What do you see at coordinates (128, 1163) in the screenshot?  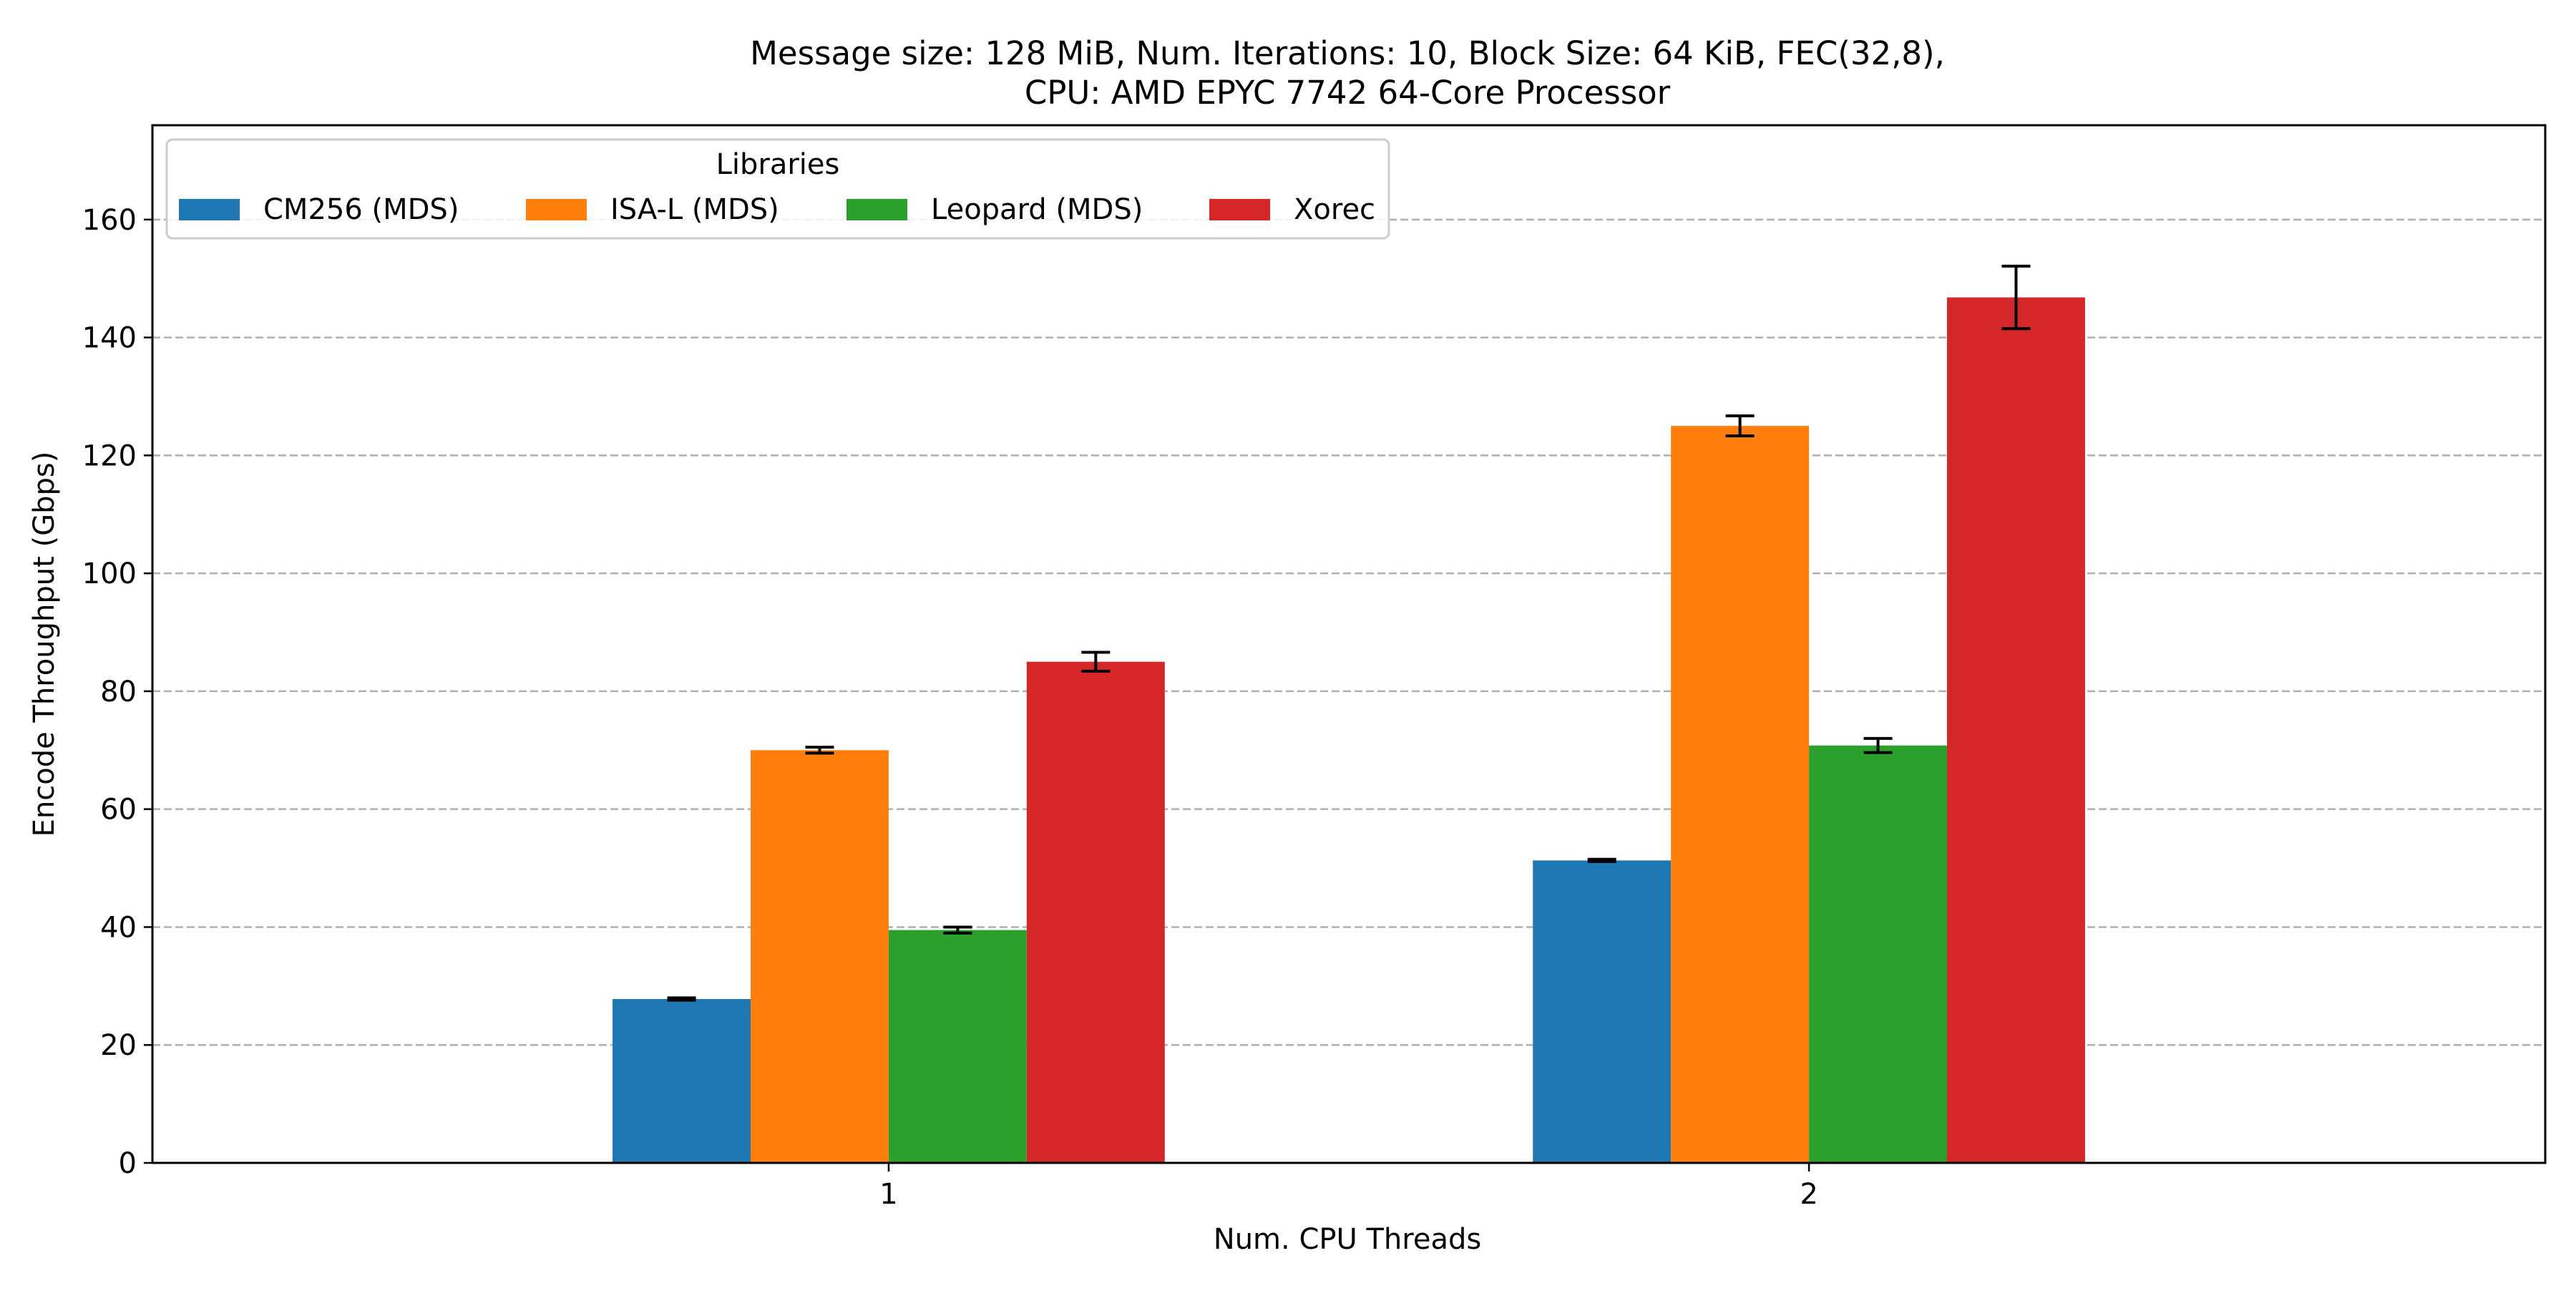 I see `y-tick-label: 0` at bounding box center [128, 1163].